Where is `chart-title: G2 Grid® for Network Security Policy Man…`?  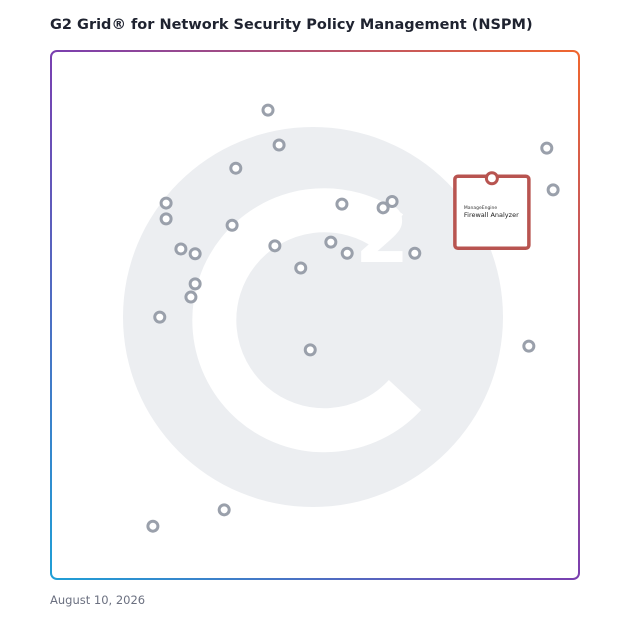 chart-title: G2 Grid® for Network Security Policy Man… is located at coordinates (291, 25).